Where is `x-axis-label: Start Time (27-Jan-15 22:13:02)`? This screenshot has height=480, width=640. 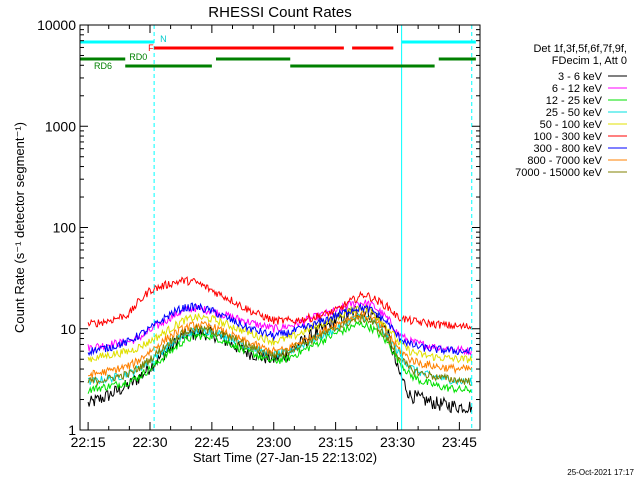
x-axis-label: Start Time (27-Jan-15 22:13:02) is located at coordinates (285, 457).